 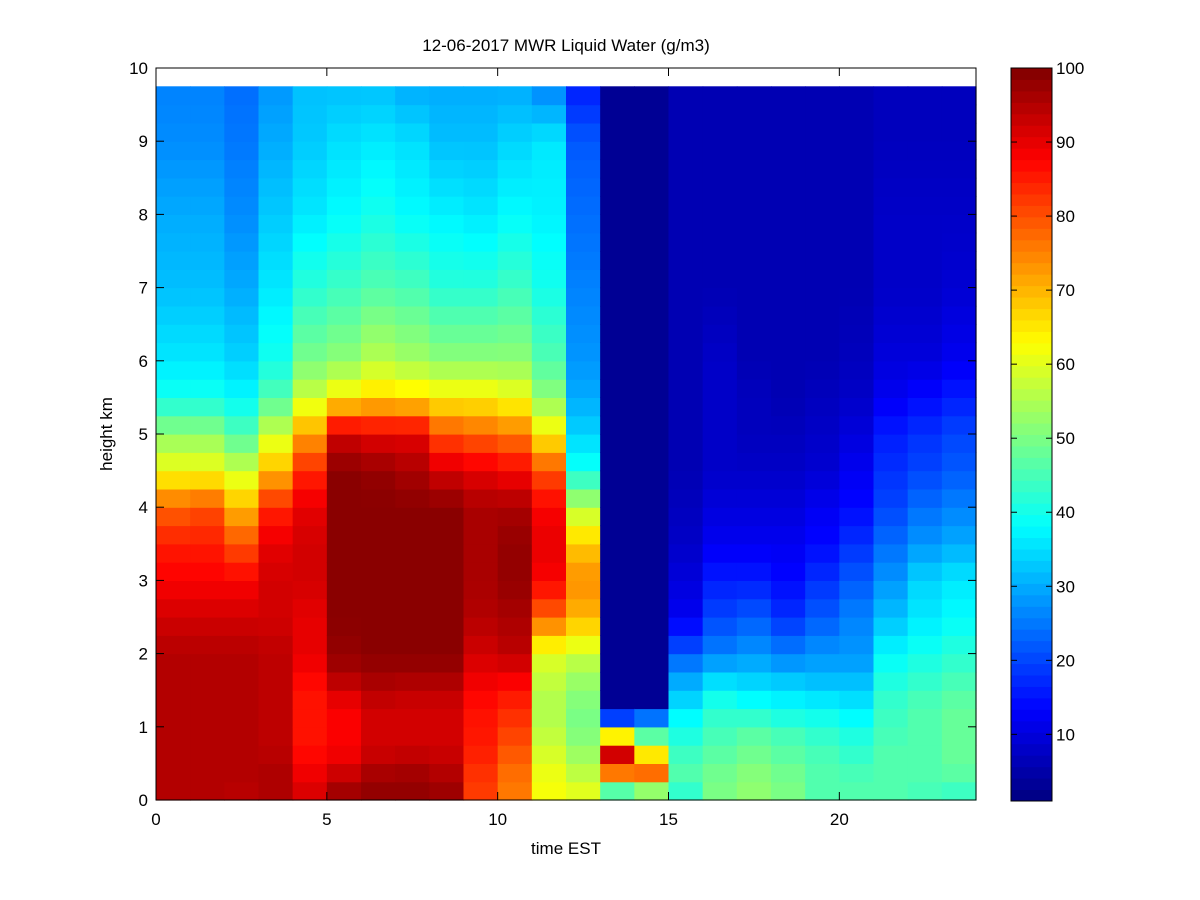 I want to click on colorbar-tick-label: 60, so click(x=1065, y=364).